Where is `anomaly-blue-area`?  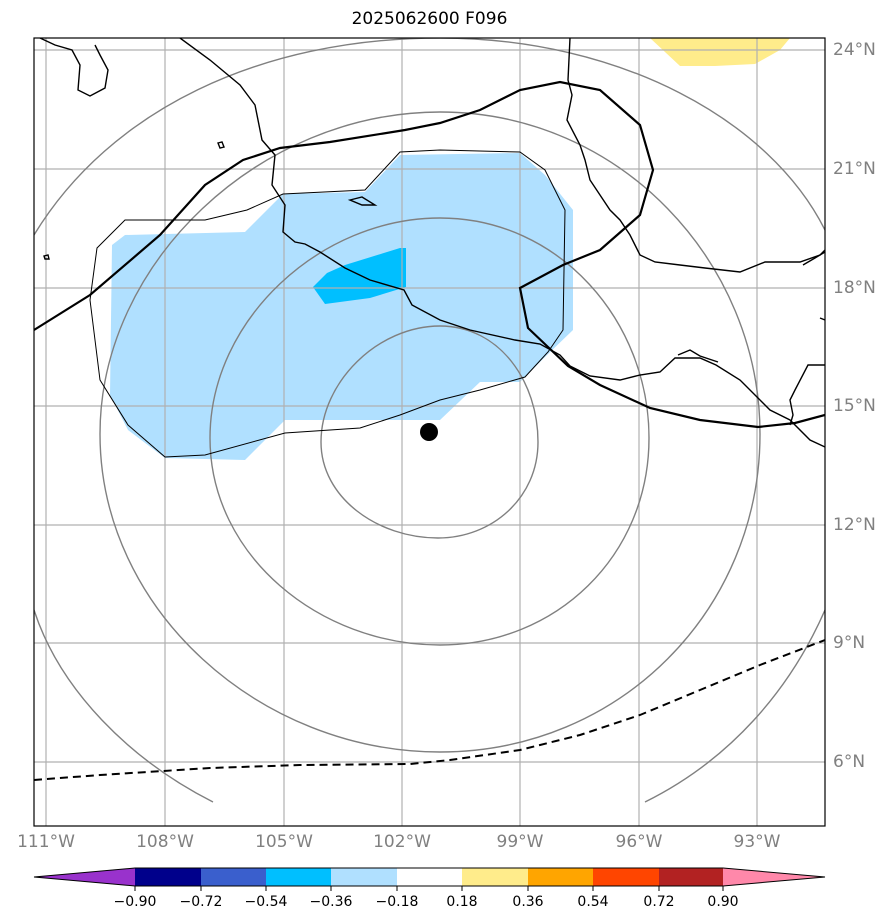 anomaly-blue-area is located at coordinates (359, 276).